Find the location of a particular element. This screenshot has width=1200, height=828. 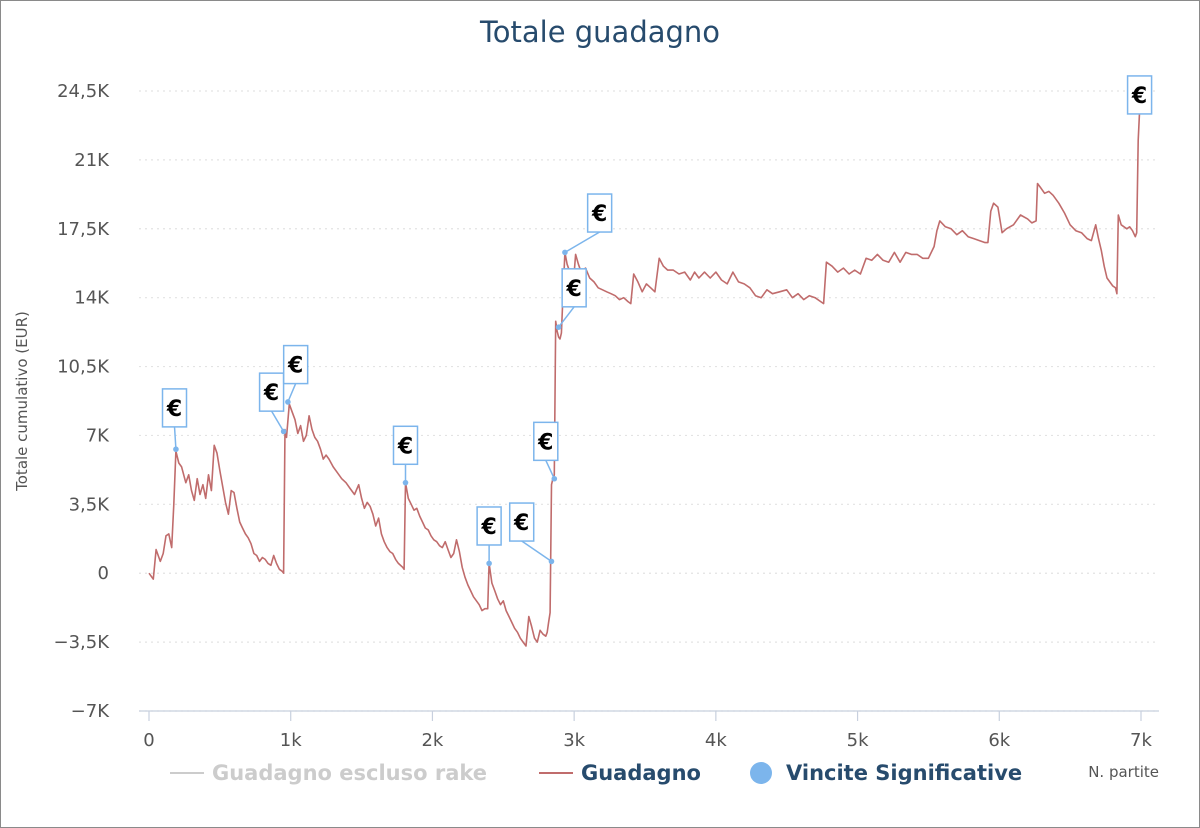

x-tick-label: 2k is located at coordinates (432, 740).